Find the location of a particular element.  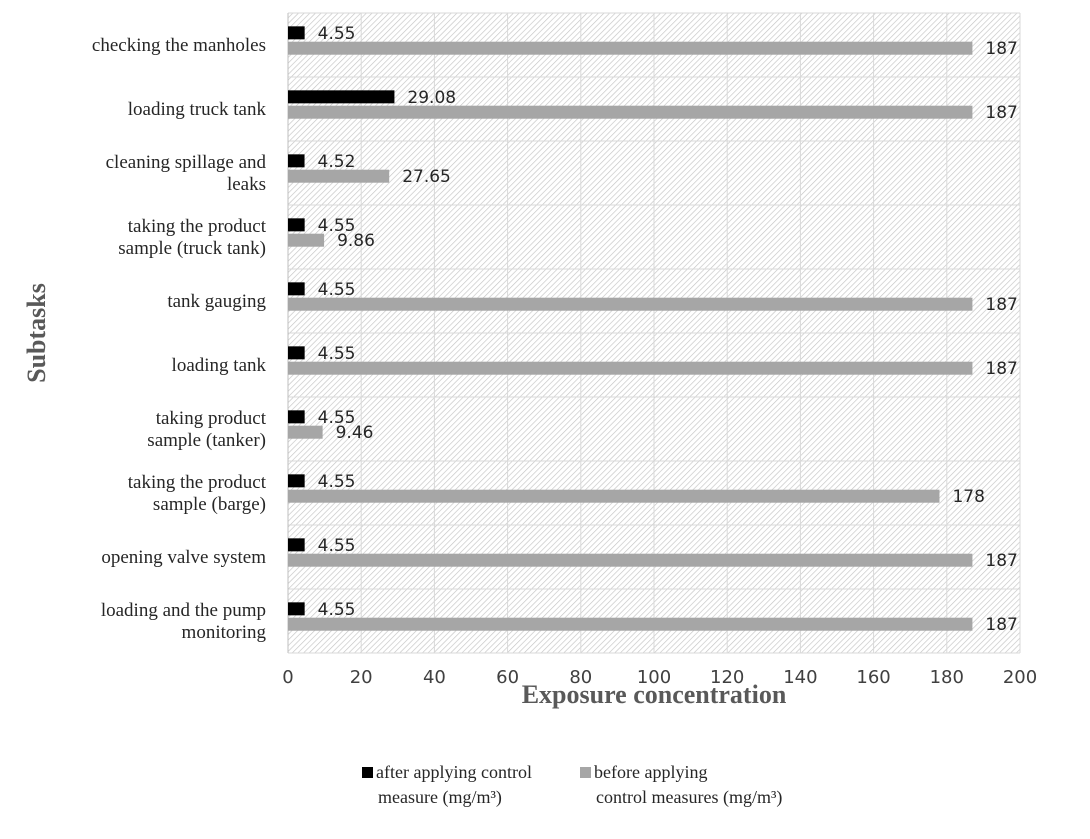

after-control-data-label: 29.08 is located at coordinates (431, 98).